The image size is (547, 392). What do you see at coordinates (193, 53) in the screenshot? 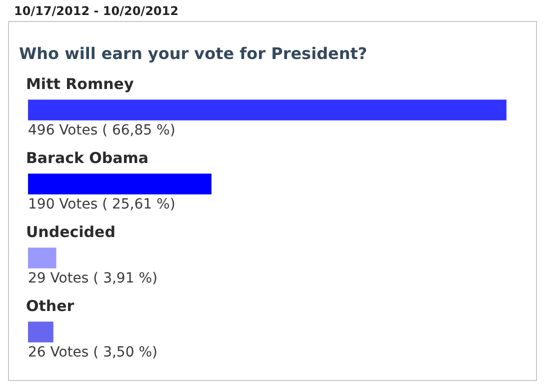
I see `chart-title: Who will earn your vote for President?` at bounding box center [193, 53].